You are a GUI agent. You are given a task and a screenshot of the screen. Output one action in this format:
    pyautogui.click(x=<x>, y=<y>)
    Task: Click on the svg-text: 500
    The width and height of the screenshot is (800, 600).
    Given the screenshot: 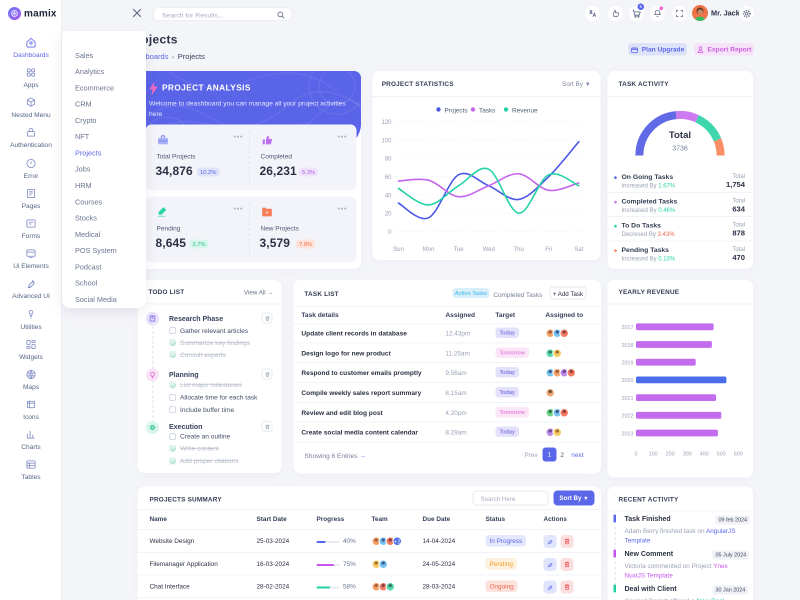 What is the action you would take?
    pyautogui.click(x=721, y=454)
    